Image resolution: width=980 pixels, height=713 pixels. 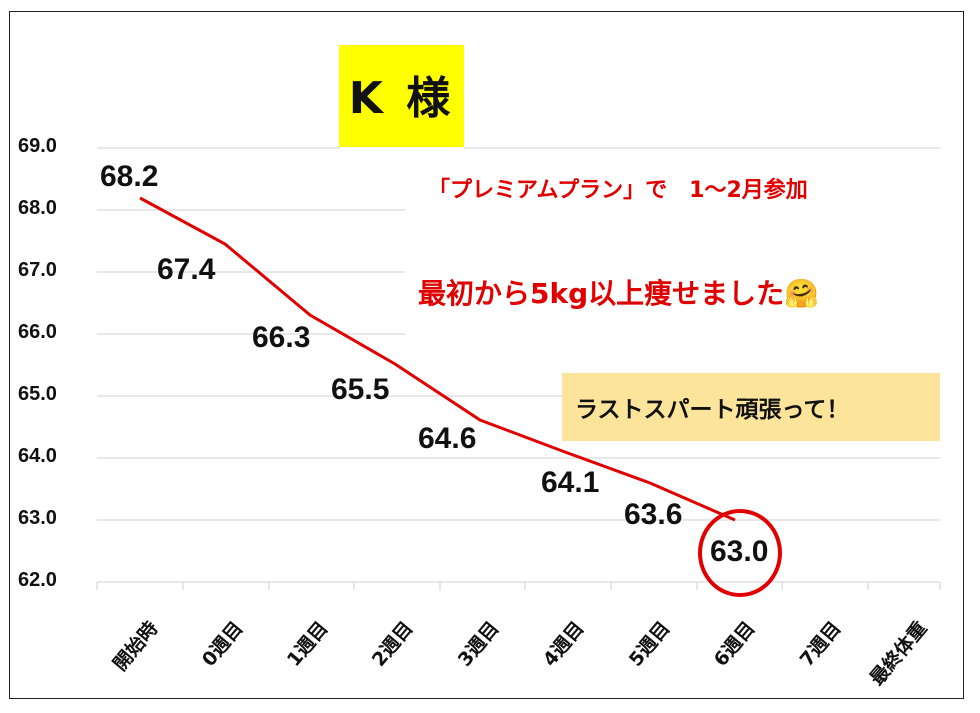 I want to click on plan-note: 「プレミアムプラン」で 1〜2月参加, so click(x=618, y=190).